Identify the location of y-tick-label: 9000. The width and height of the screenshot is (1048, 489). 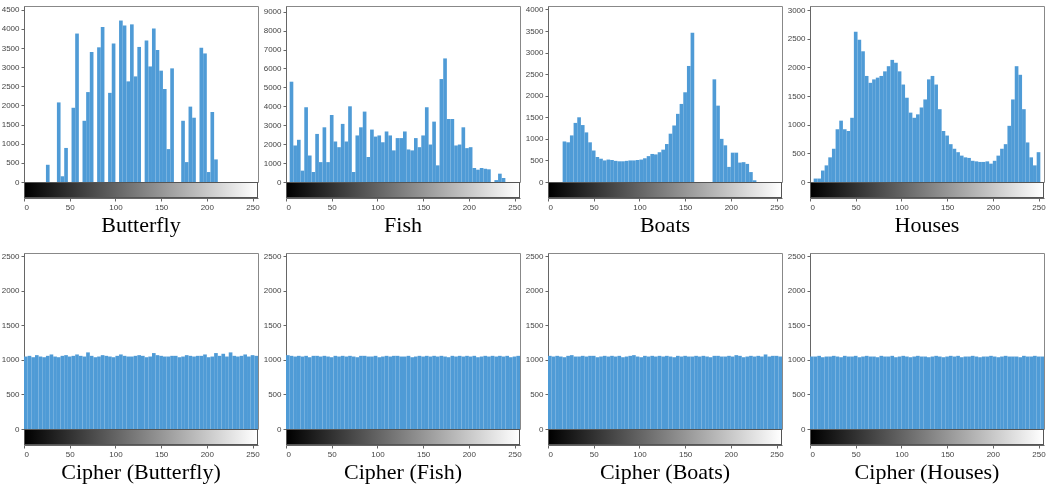
(273, 12).